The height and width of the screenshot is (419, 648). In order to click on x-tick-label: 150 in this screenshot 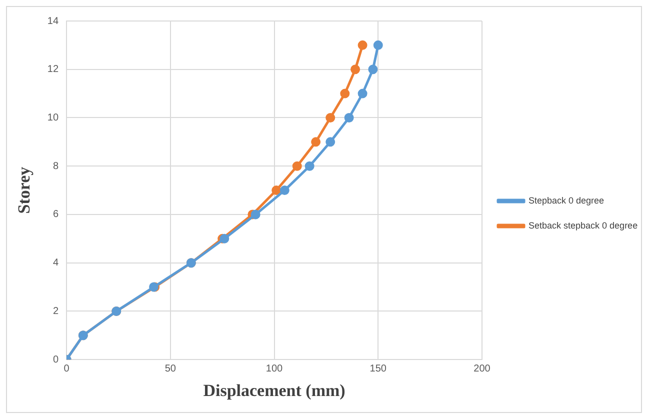, I will do `click(378, 368)`.